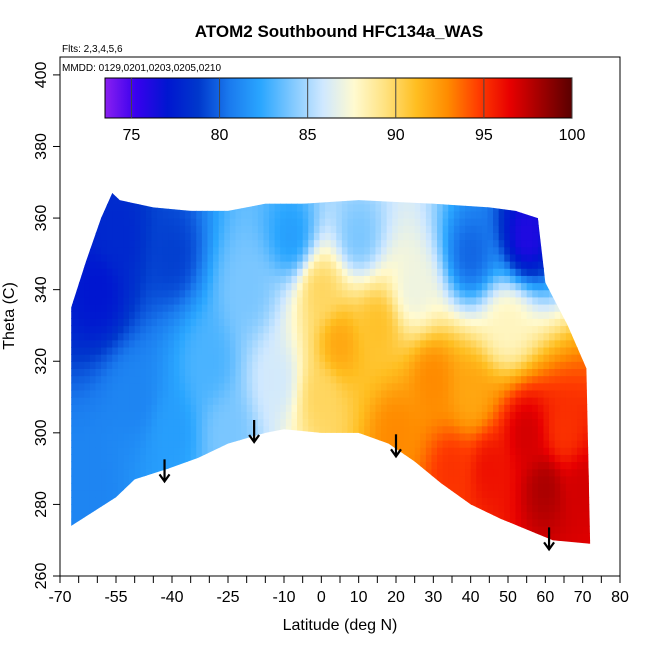 The height and width of the screenshot is (650, 650). Describe the element at coordinates (339, 31) in the screenshot. I see `chart-title: ATOM2 Southbound HFC134a_WAS` at that location.